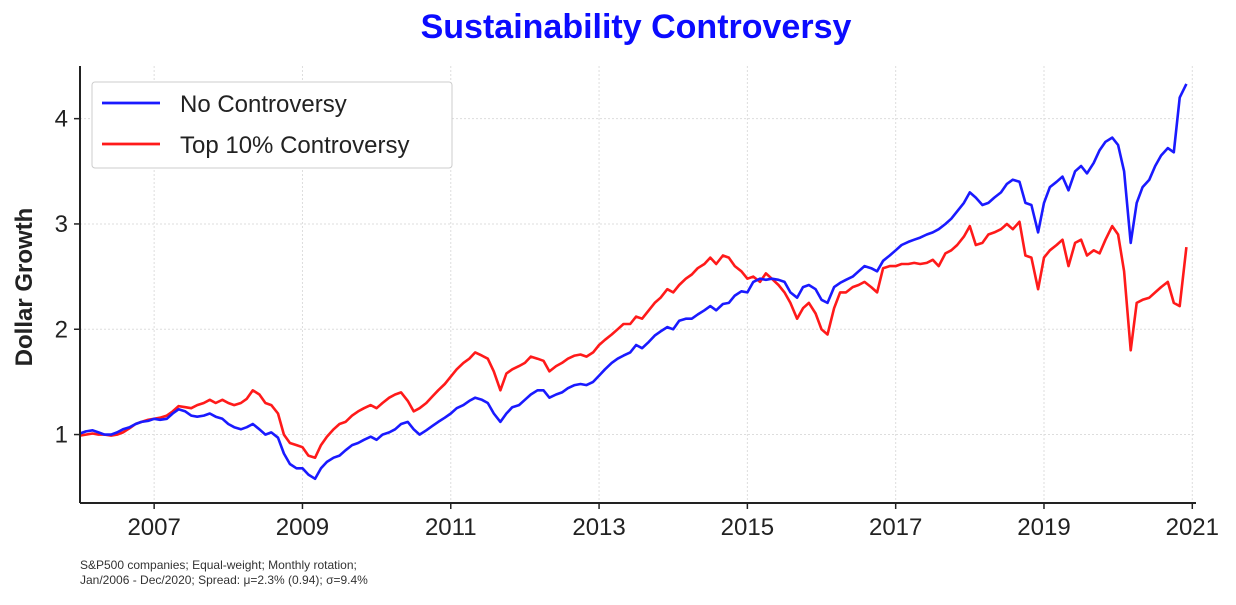  What do you see at coordinates (598, 527) in the screenshot?
I see `x-tick-label: 2013` at bounding box center [598, 527].